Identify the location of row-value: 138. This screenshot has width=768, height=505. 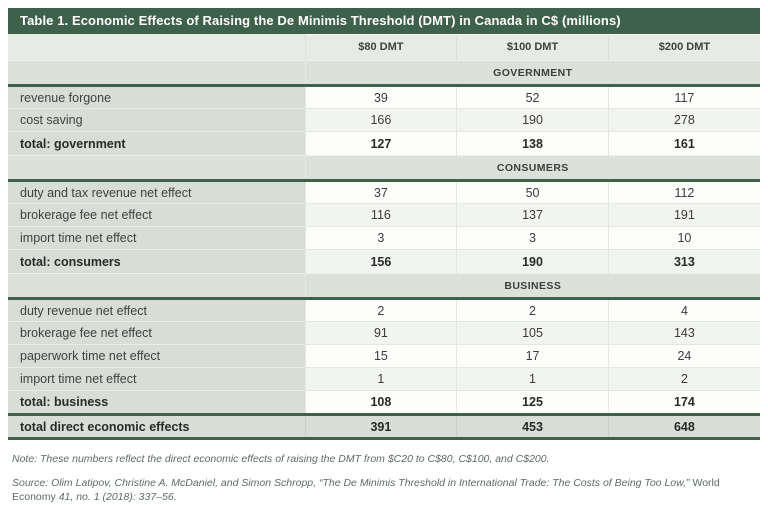
(532, 143).